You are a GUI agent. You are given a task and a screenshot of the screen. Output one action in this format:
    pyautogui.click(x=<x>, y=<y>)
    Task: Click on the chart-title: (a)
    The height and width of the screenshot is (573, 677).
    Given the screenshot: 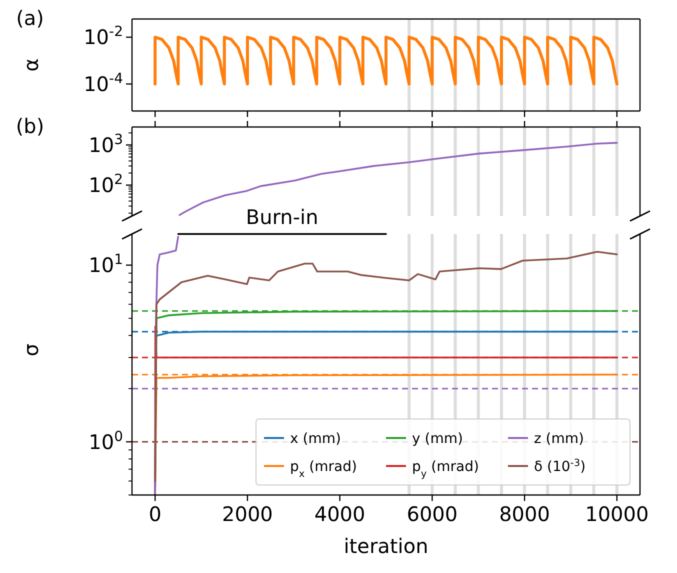 What is the action you would take?
    pyautogui.click(x=30, y=18)
    